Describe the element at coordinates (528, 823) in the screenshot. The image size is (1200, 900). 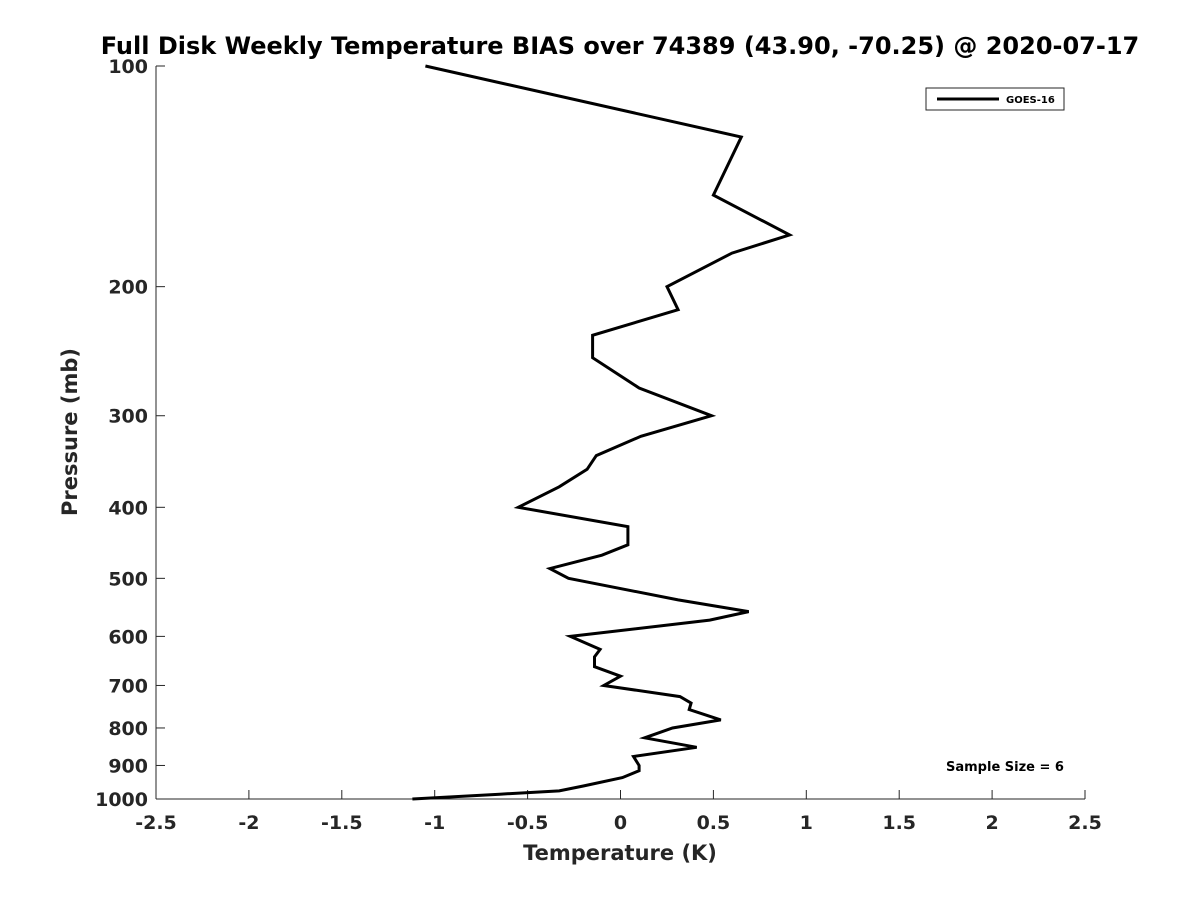
I see `x-tick-label: -0.5` at that location.